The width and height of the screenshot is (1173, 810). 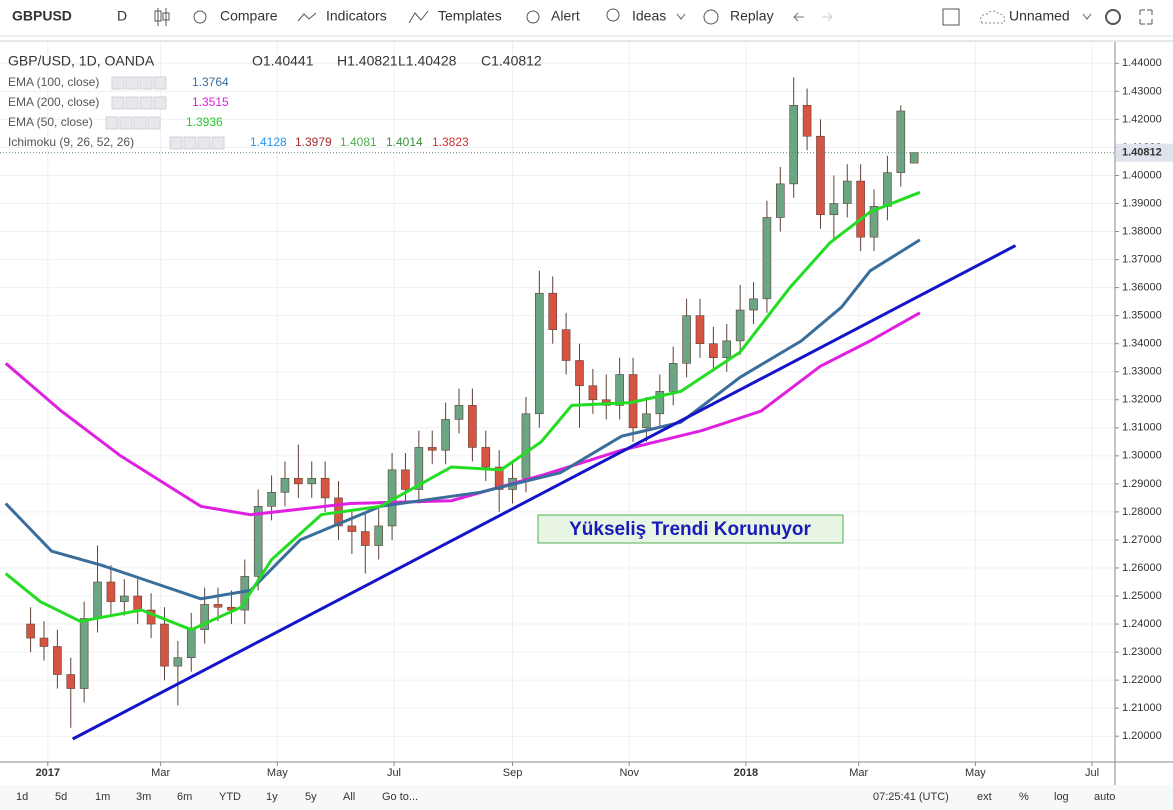 What do you see at coordinates (1024, 797) in the screenshot?
I see `axis-option: %` at bounding box center [1024, 797].